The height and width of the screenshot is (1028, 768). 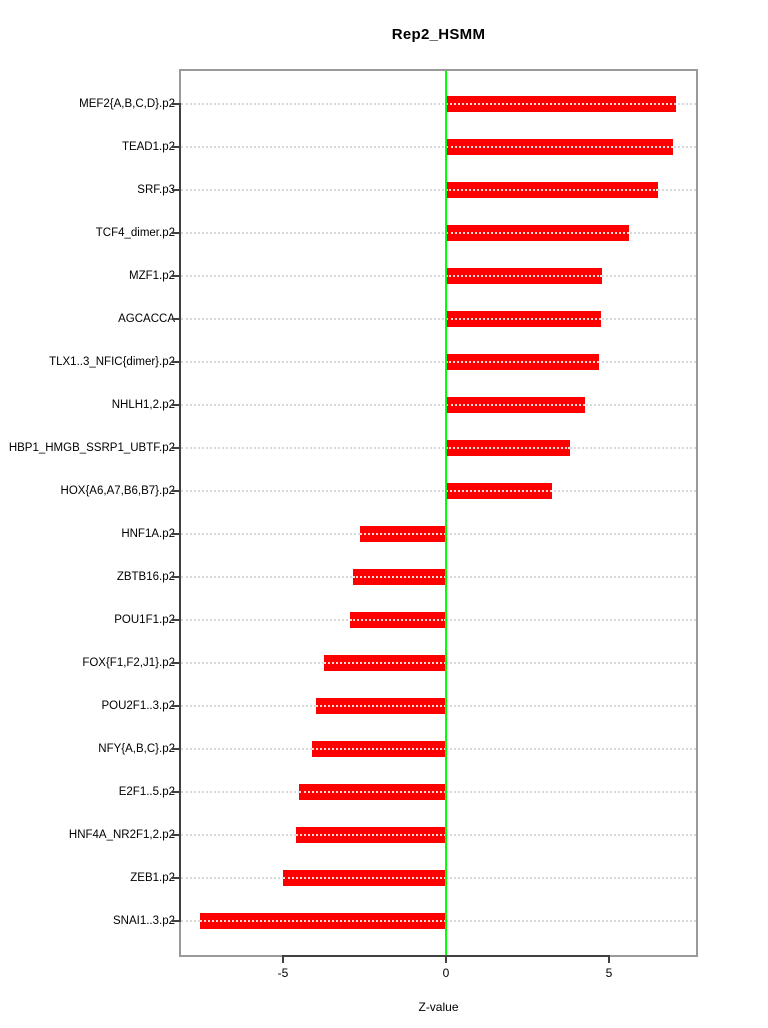 I want to click on bar-NFY{A,B,C}.p2, so click(x=379, y=749).